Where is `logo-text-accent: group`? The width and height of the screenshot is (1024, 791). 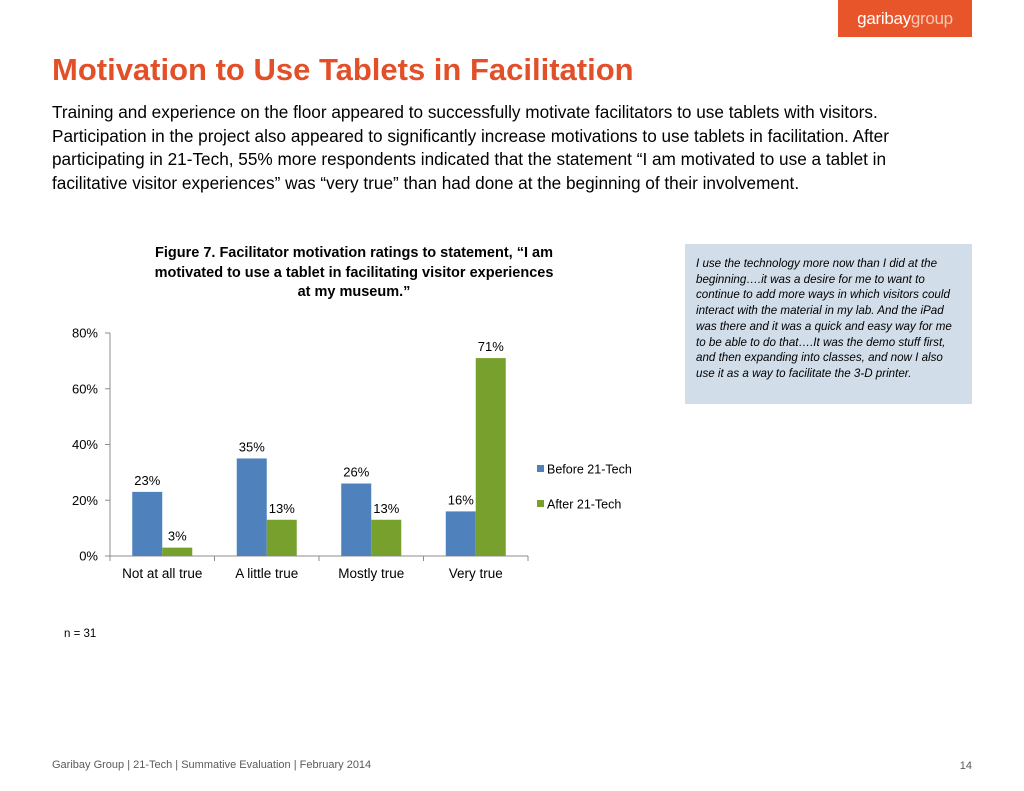 logo-text-accent: group is located at coordinates (931, 18).